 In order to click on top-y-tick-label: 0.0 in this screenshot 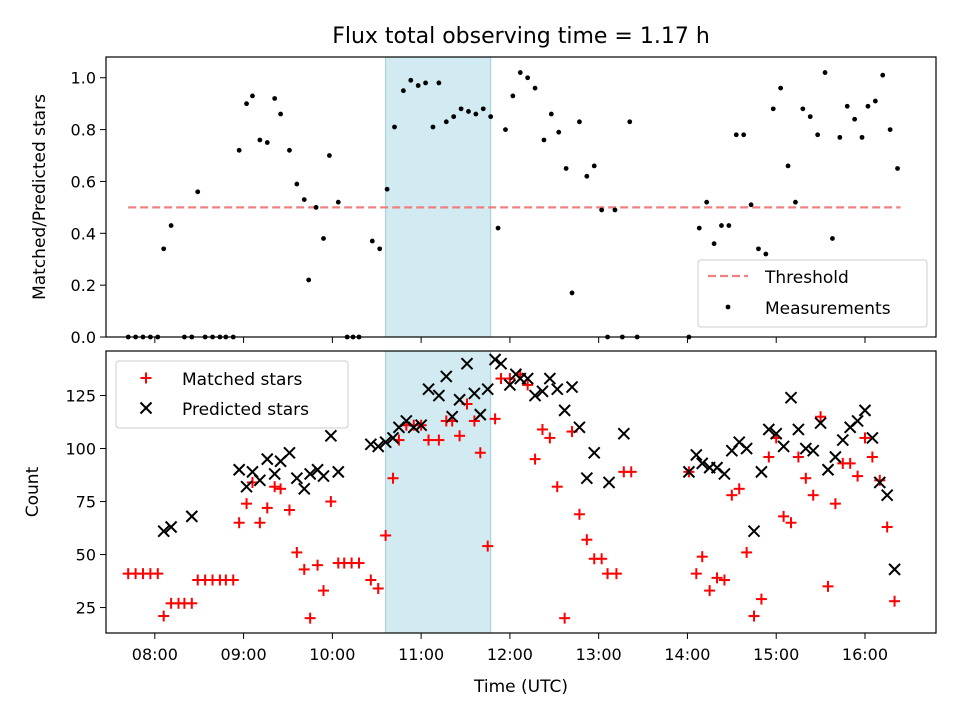, I will do `click(83, 337)`.